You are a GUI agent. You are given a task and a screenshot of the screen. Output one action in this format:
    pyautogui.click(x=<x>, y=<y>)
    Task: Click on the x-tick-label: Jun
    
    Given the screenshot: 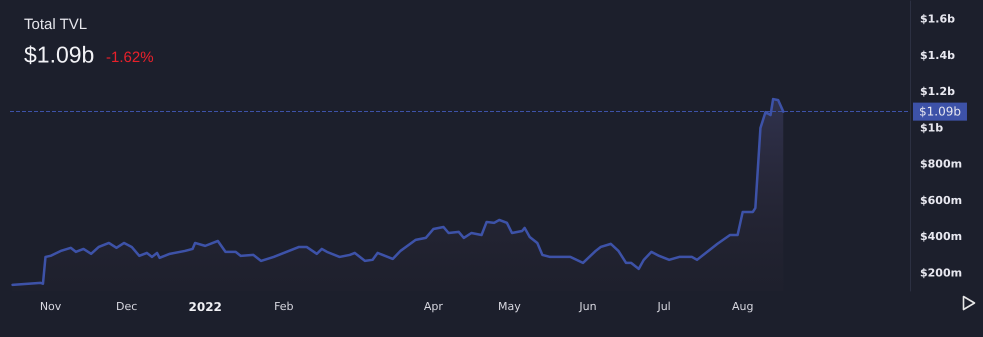 What is the action you would take?
    pyautogui.click(x=587, y=306)
    